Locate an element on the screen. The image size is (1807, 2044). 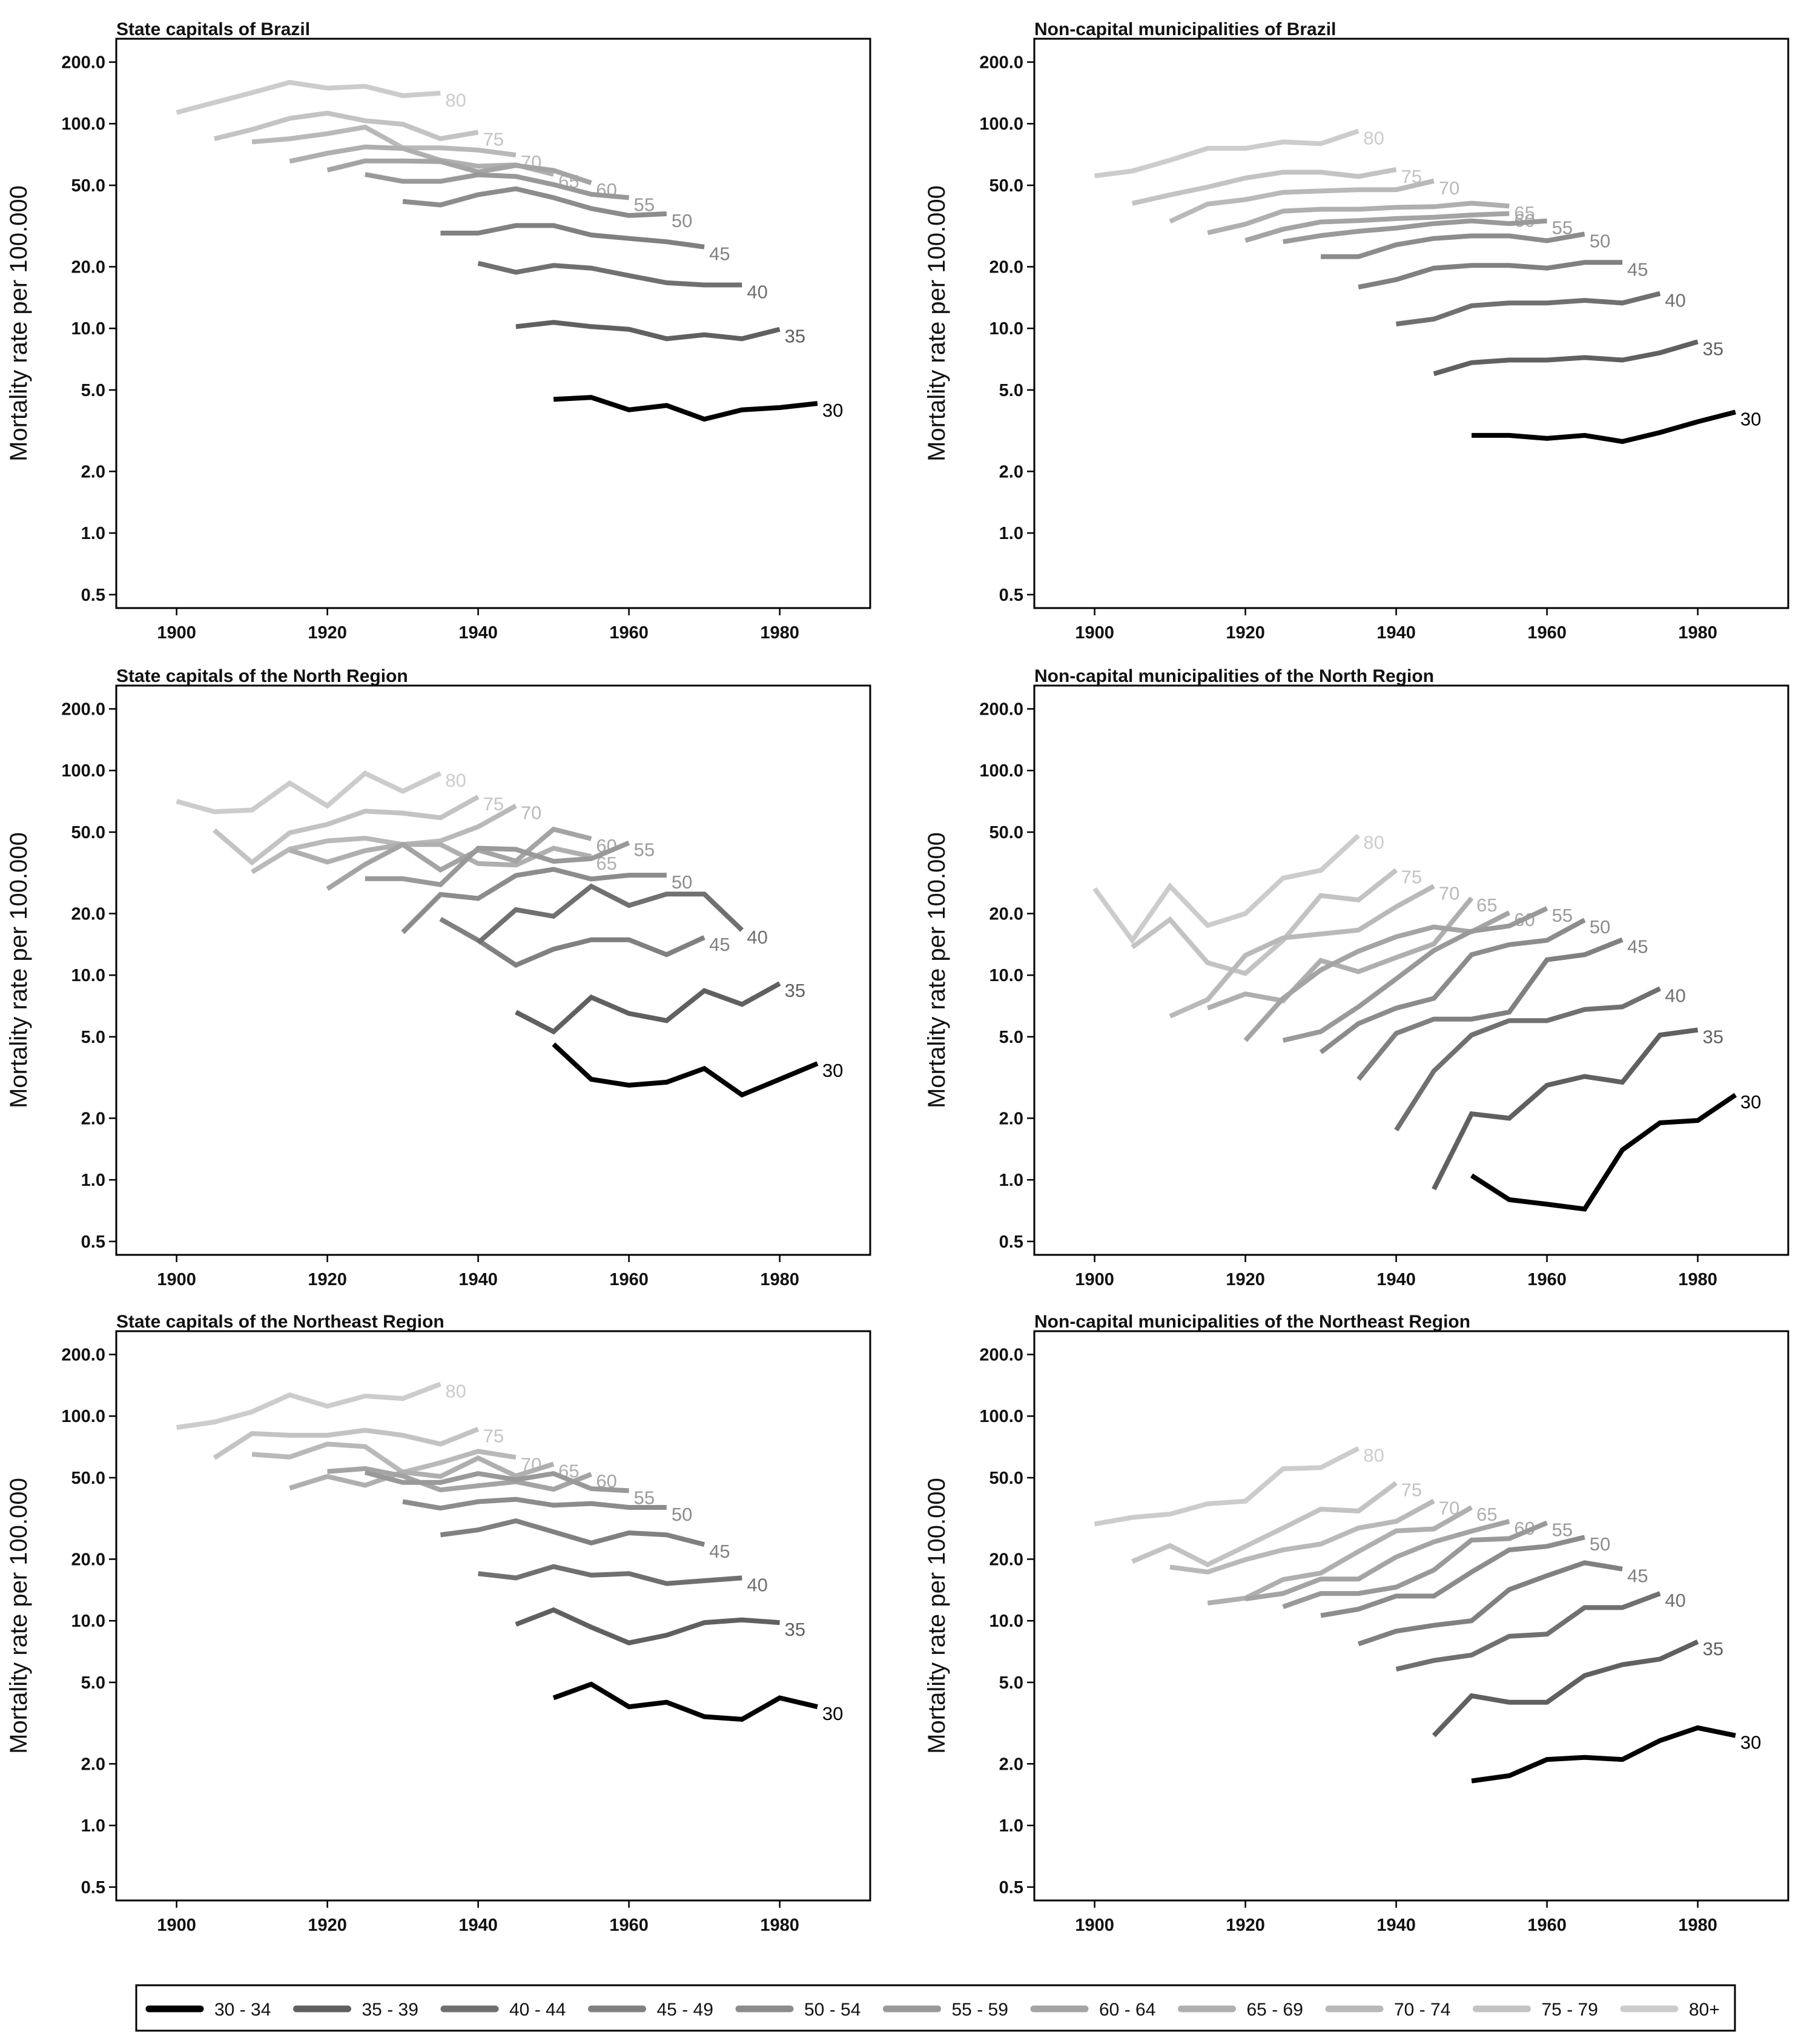
legend-label: 30 - 34 is located at coordinates (243, 2010).